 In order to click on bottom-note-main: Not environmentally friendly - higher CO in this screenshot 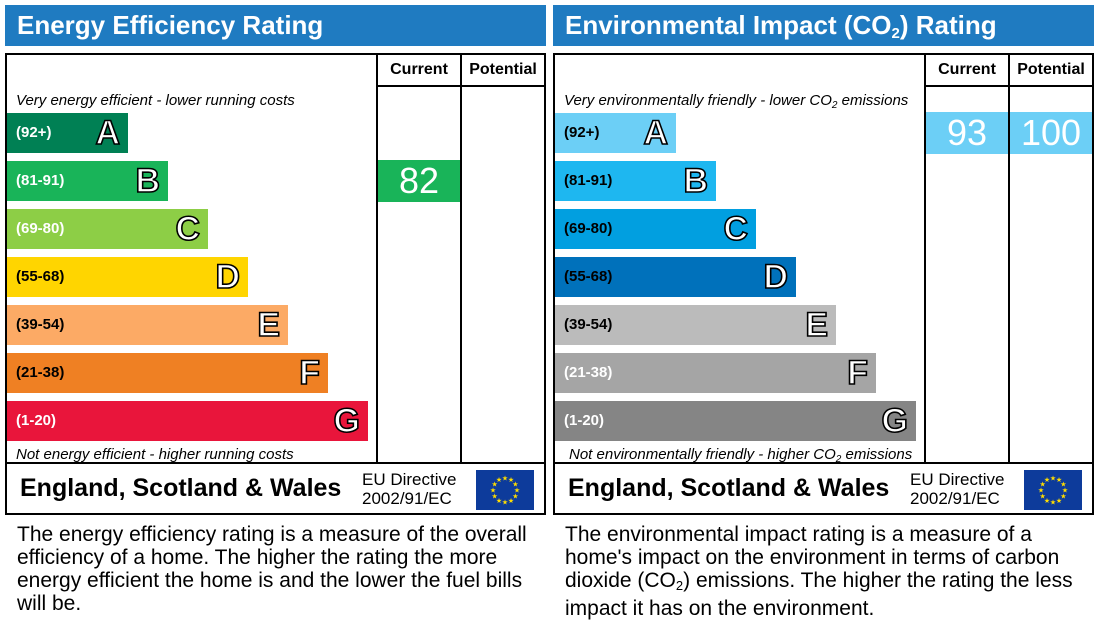, I will do `click(702, 454)`.